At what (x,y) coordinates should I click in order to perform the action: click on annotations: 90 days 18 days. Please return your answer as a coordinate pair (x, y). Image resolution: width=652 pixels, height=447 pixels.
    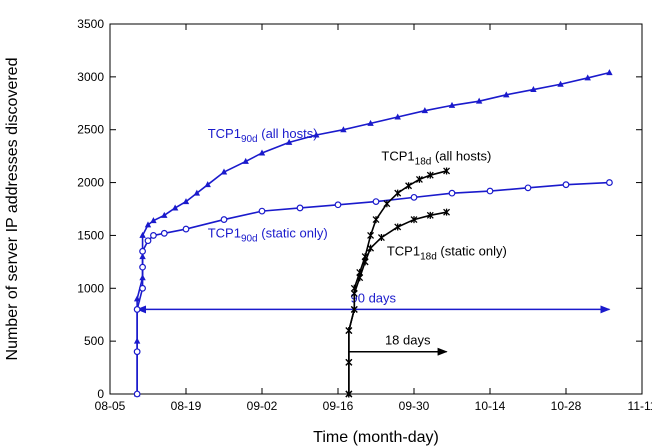
    Looking at the image, I should click on (373, 323).